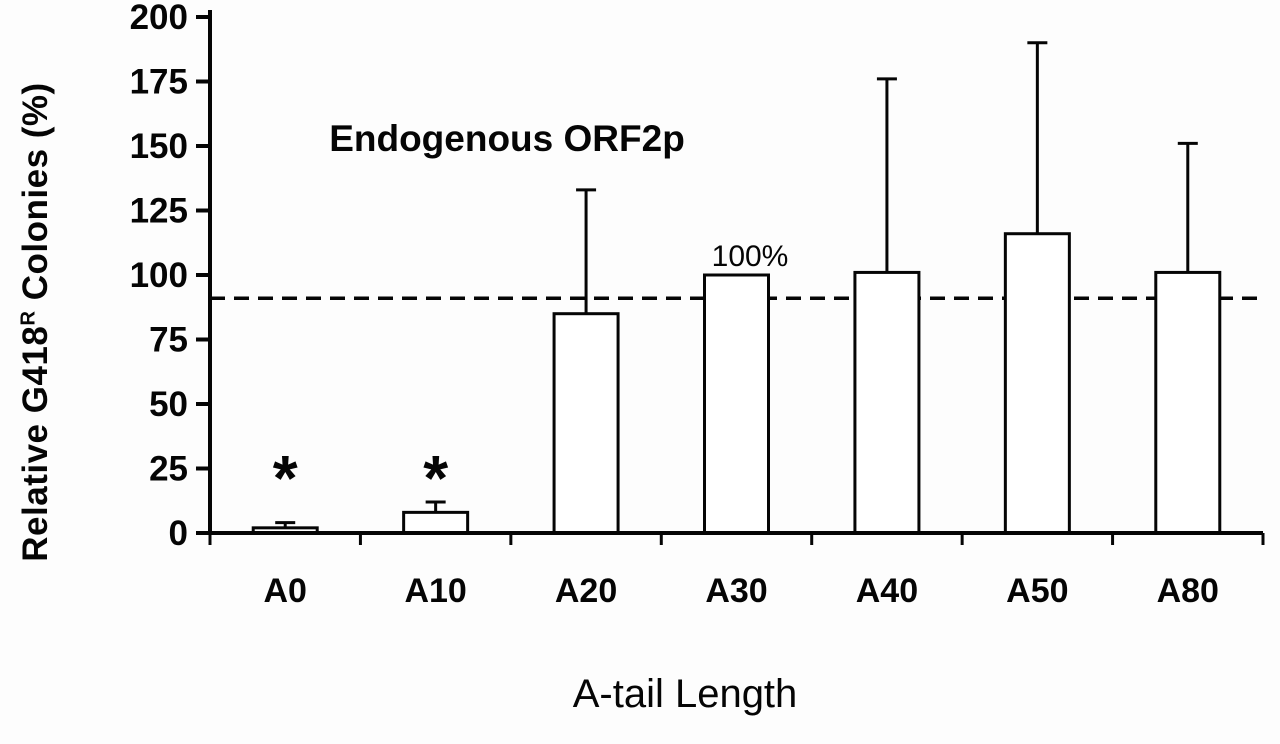  Describe the element at coordinates (159, 18) in the screenshot. I see `y-tick-label-200: 200` at that location.